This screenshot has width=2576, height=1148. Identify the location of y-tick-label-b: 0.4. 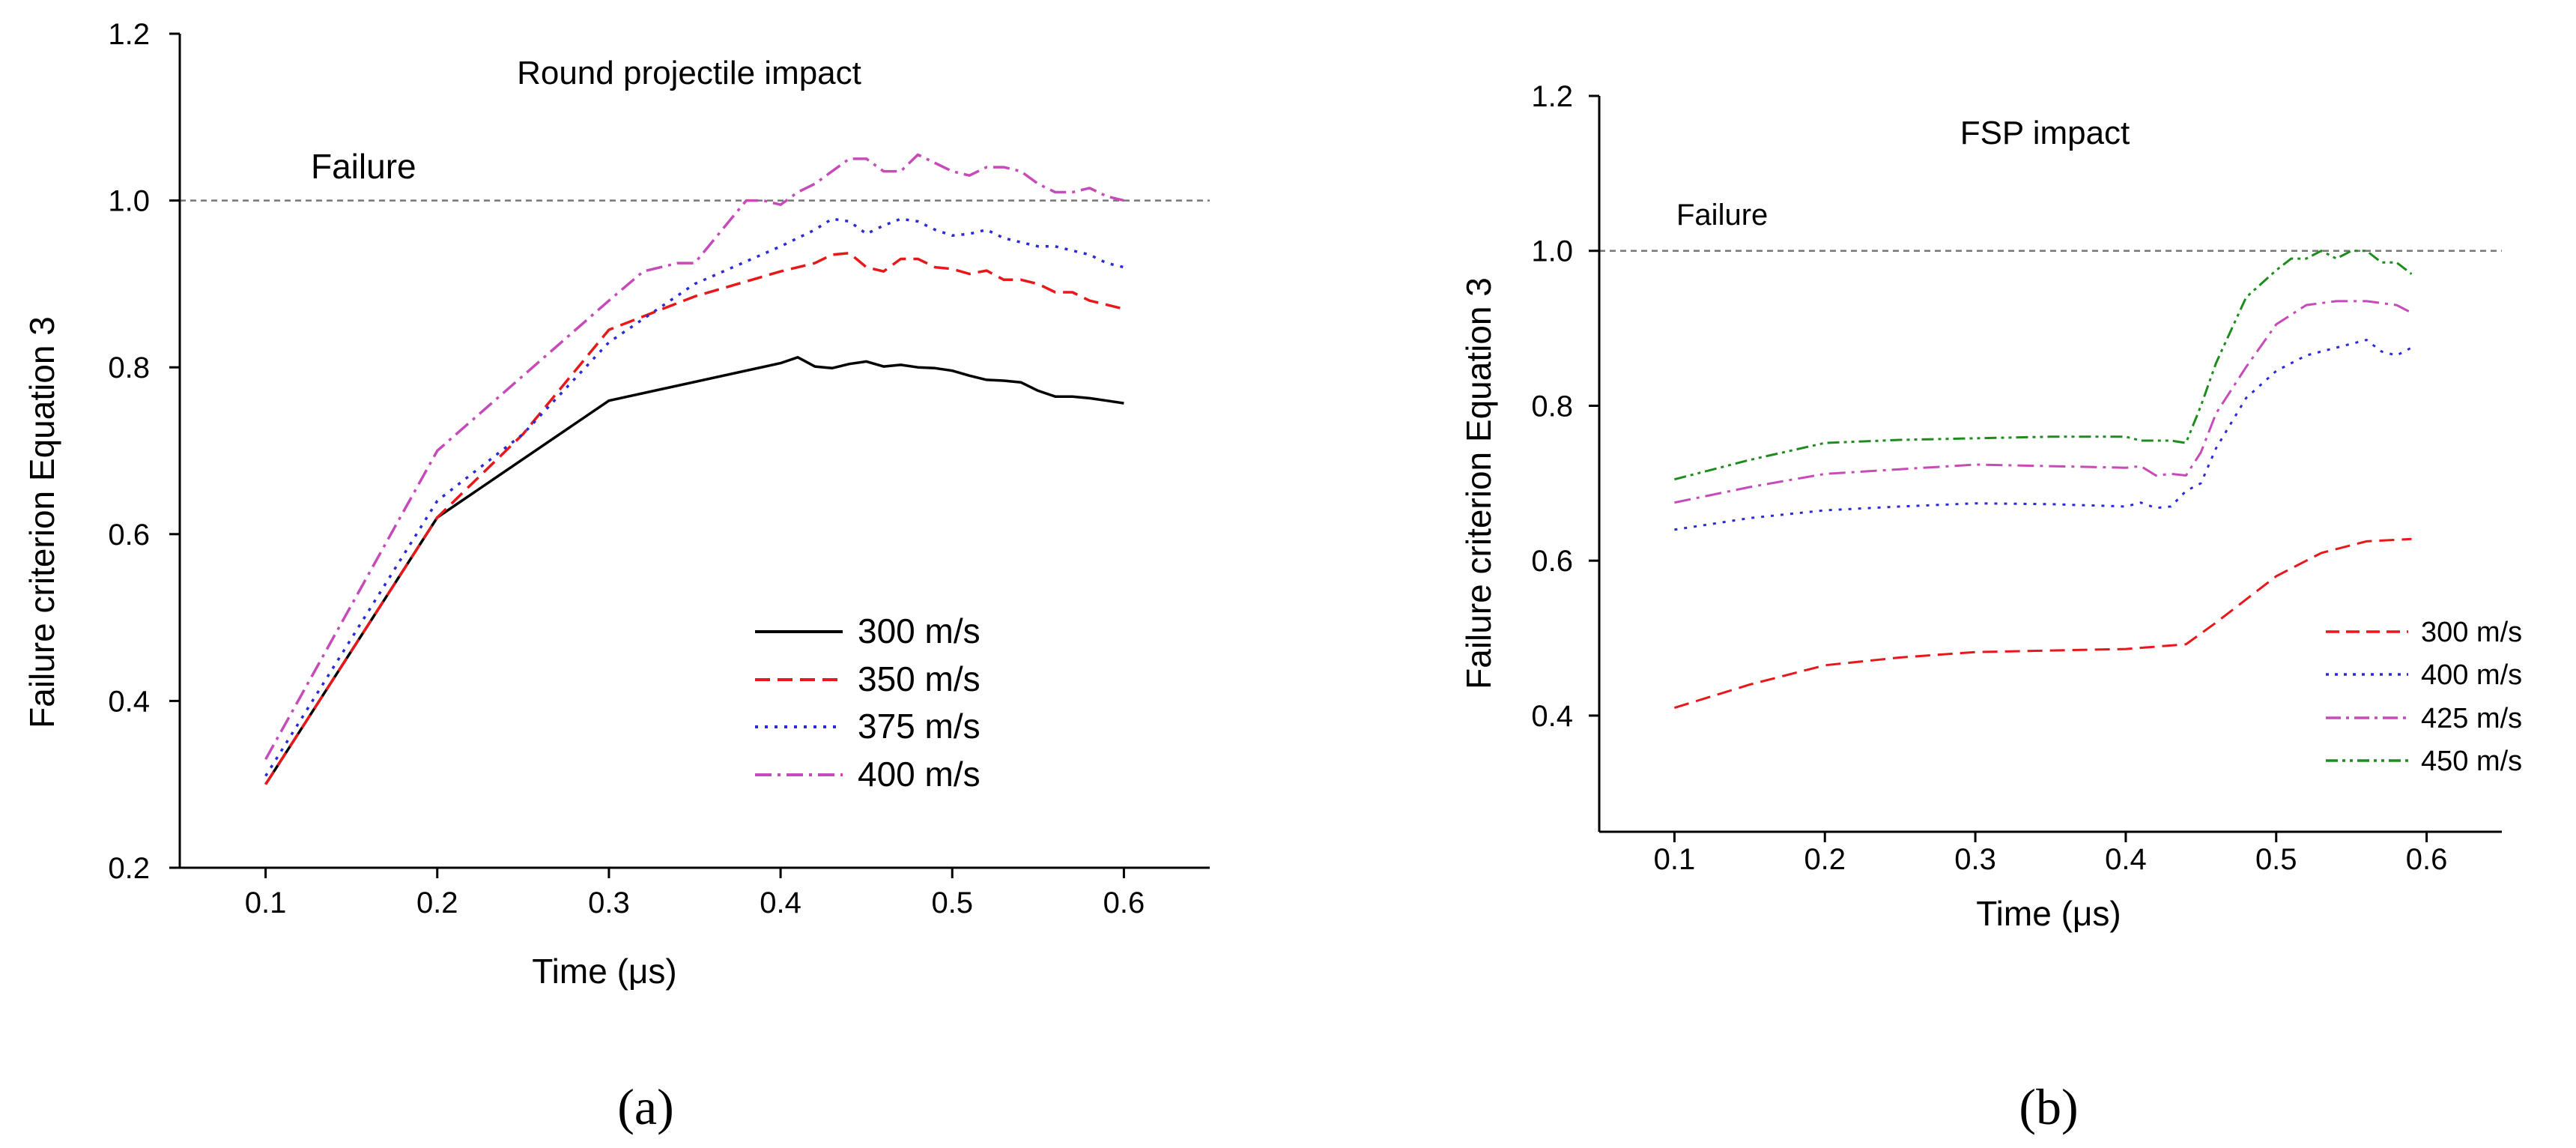
(1552, 716).